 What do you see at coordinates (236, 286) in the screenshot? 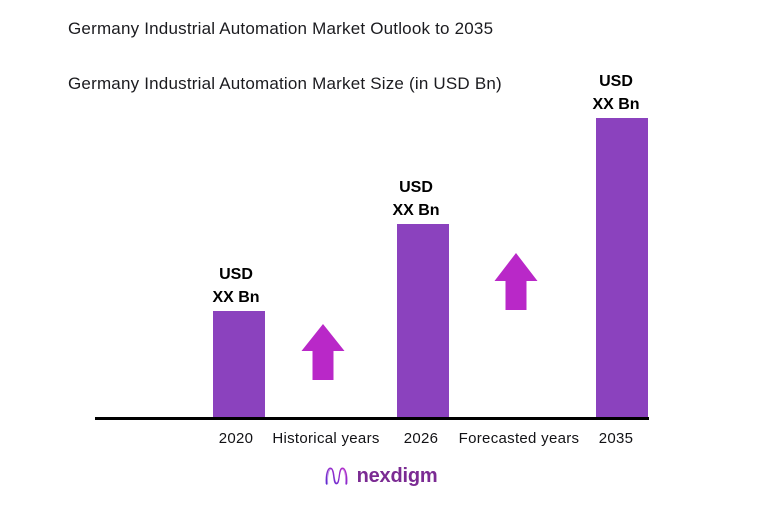
I see `bar-value-label-2020: USD XX Bn` at bounding box center [236, 286].